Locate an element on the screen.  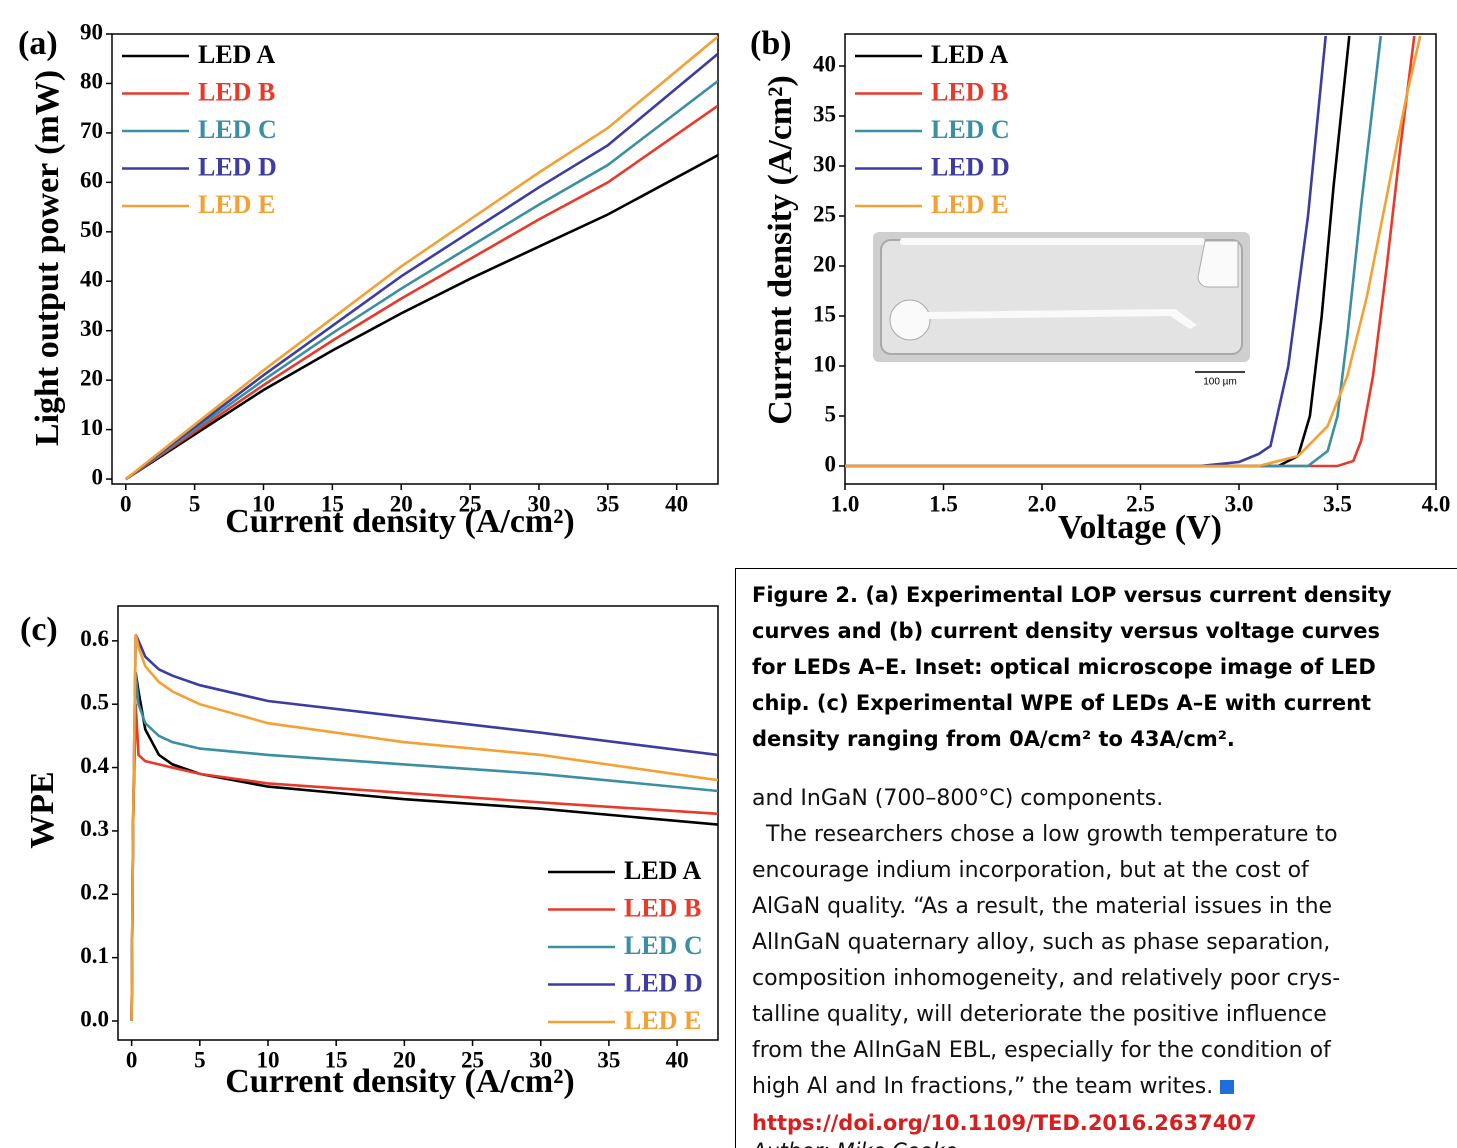
y-axis-label: Current density (A/cm²) is located at coordinates (780, 250).